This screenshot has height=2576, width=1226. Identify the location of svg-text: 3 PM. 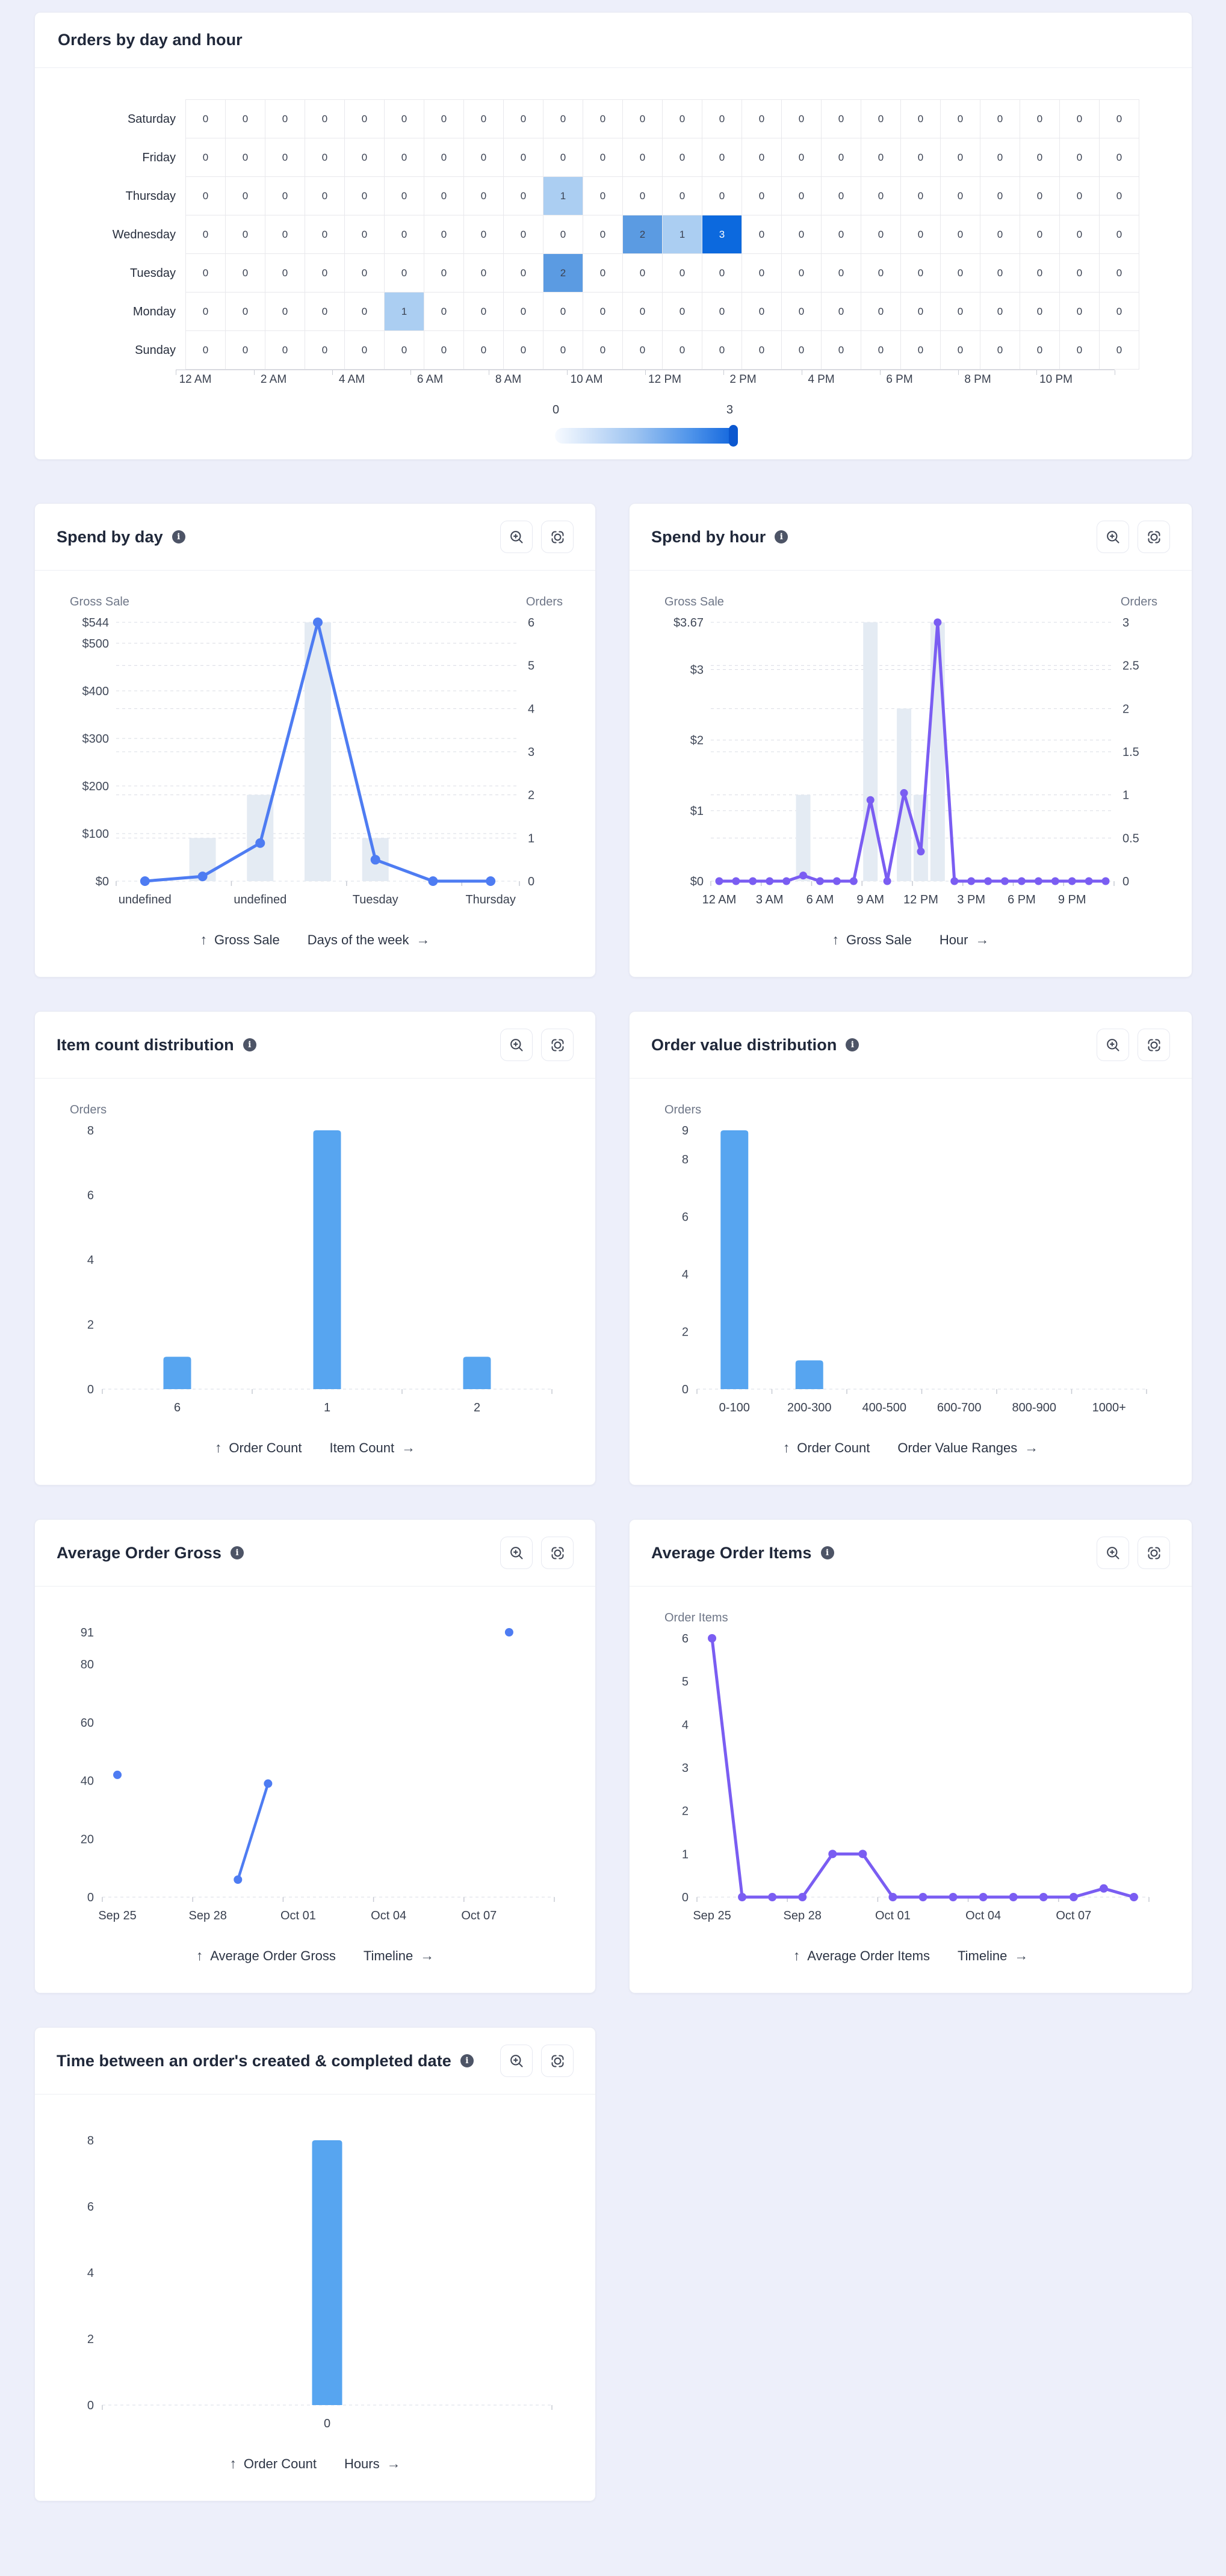
(971, 900).